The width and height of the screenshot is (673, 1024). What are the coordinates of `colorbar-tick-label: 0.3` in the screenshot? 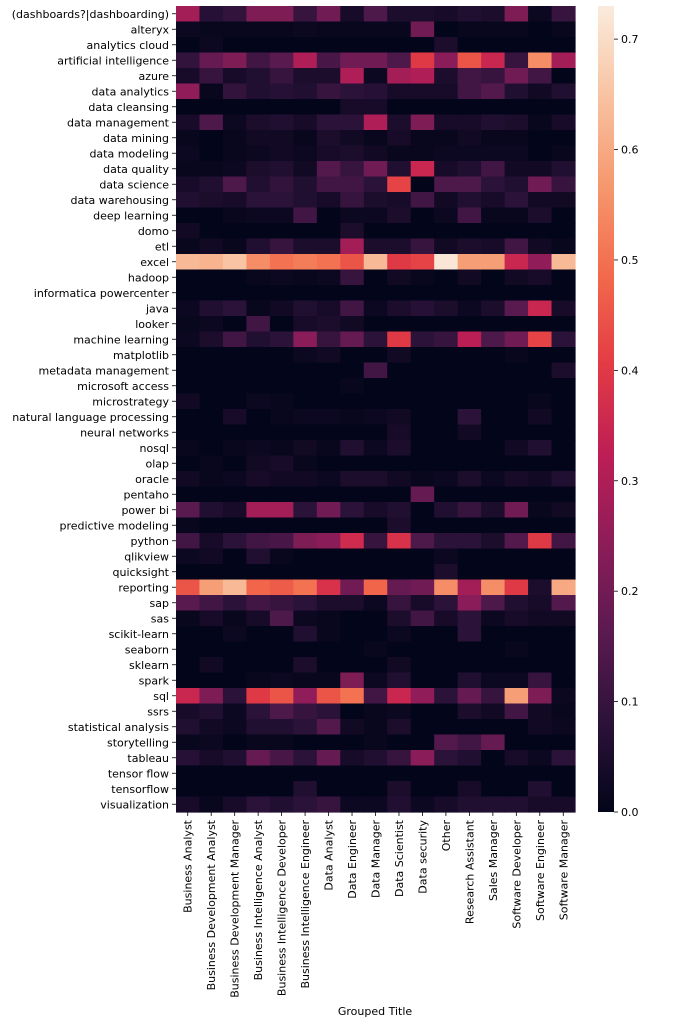 It's located at (630, 481).